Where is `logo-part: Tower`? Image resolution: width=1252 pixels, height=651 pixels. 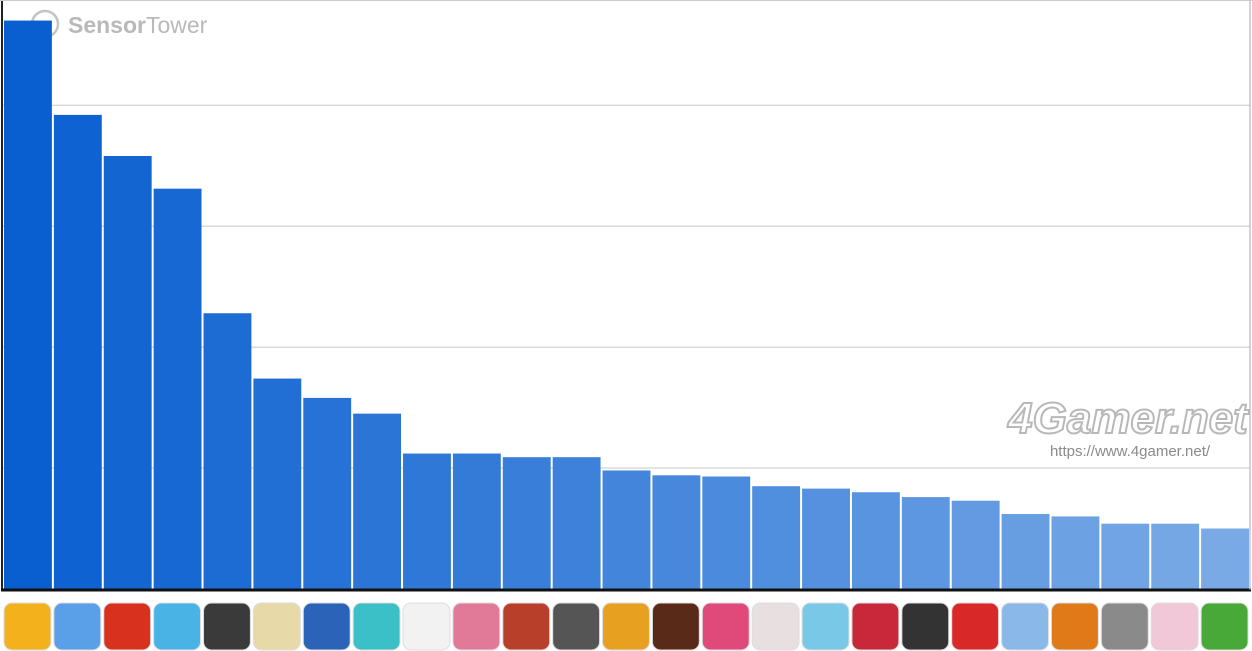
logo-part: Tower is located at coordinates (177, 25).